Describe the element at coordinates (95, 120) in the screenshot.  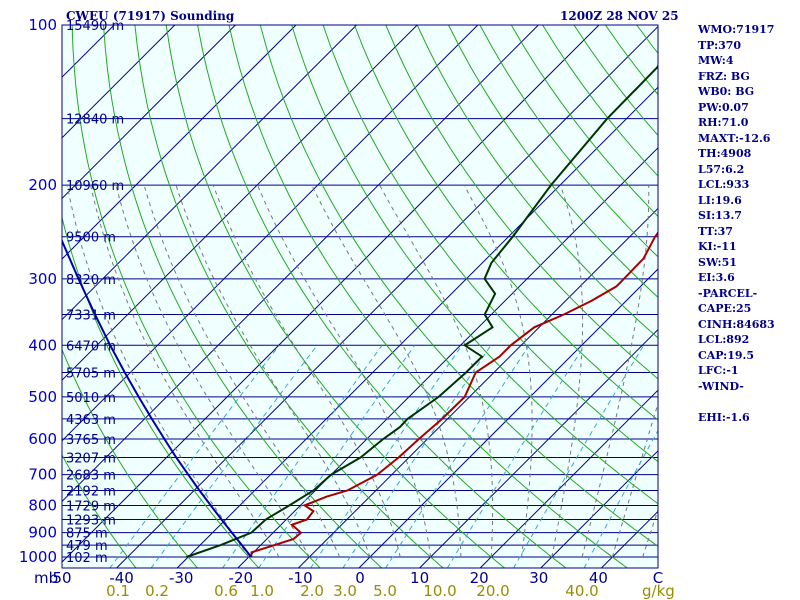
I see `height-label: 12840 m` at that location.